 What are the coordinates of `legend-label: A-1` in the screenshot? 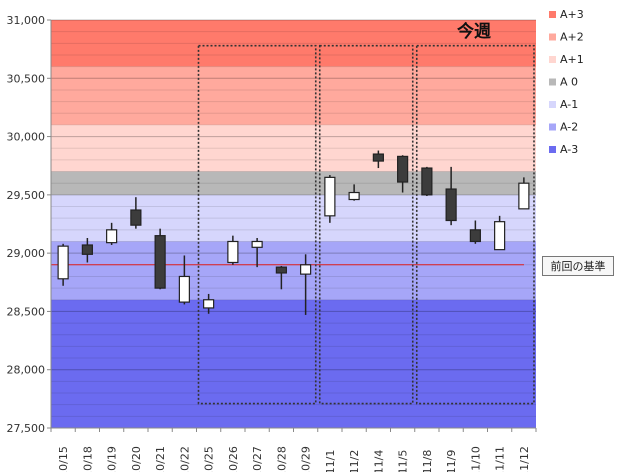 It's located at (569, 104).